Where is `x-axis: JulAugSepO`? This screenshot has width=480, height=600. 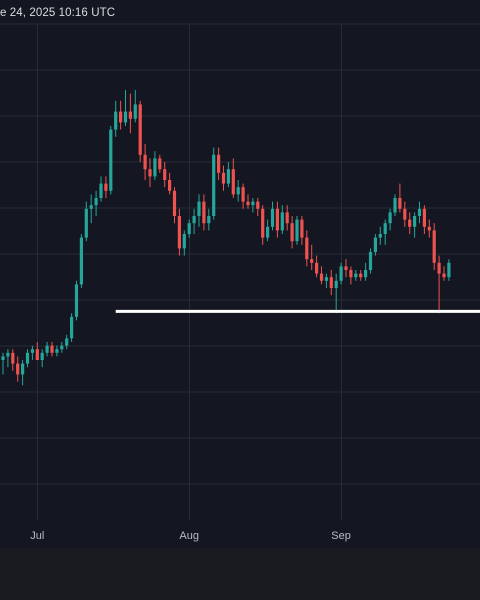 x-axis: JulAugSepO is located at coordinates (190, 536).